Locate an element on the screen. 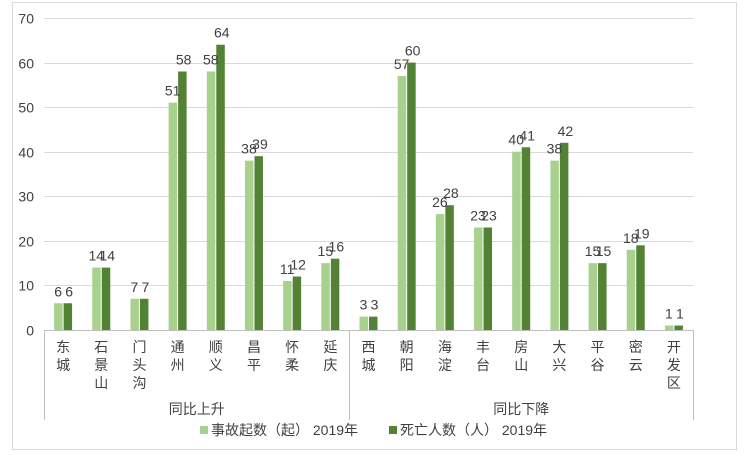 This screenshot has height=463, width=749. x-tick-label: 房山 is located at coordinates (521, 356).